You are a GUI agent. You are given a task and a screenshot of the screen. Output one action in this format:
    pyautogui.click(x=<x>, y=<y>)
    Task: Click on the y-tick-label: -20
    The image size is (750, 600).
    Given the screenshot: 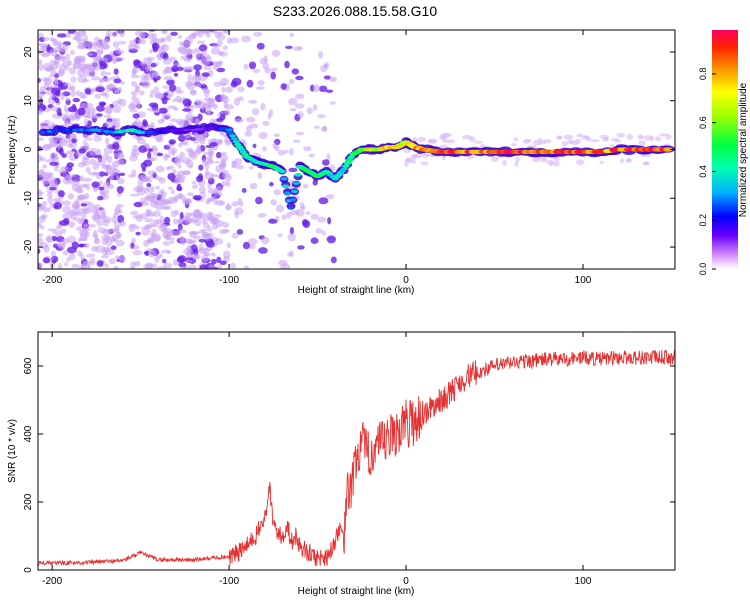 What is the action you would take?
    pyautogui.click(x=28, y=246)
    